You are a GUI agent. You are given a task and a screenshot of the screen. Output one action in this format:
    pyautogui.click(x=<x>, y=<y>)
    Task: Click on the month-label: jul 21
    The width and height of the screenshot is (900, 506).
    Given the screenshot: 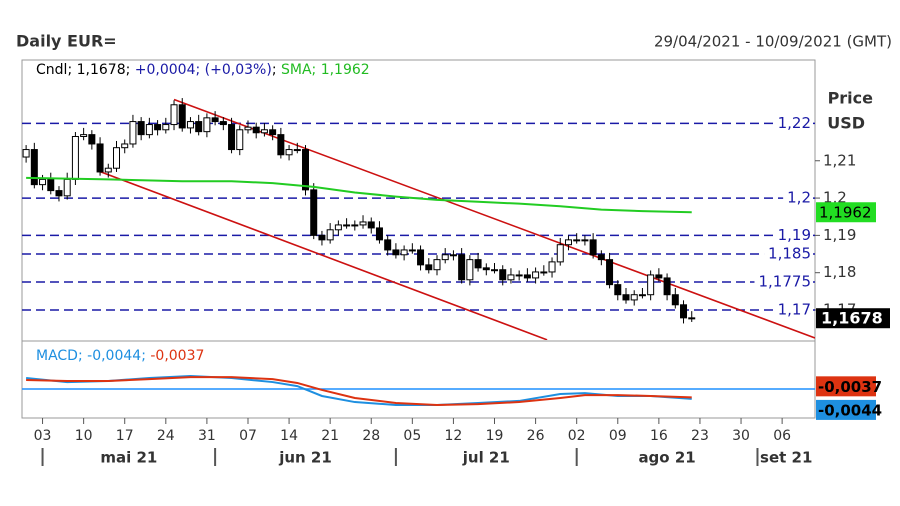 What is the action you would take?
    pyautogui.click(x=486, y=458)
    